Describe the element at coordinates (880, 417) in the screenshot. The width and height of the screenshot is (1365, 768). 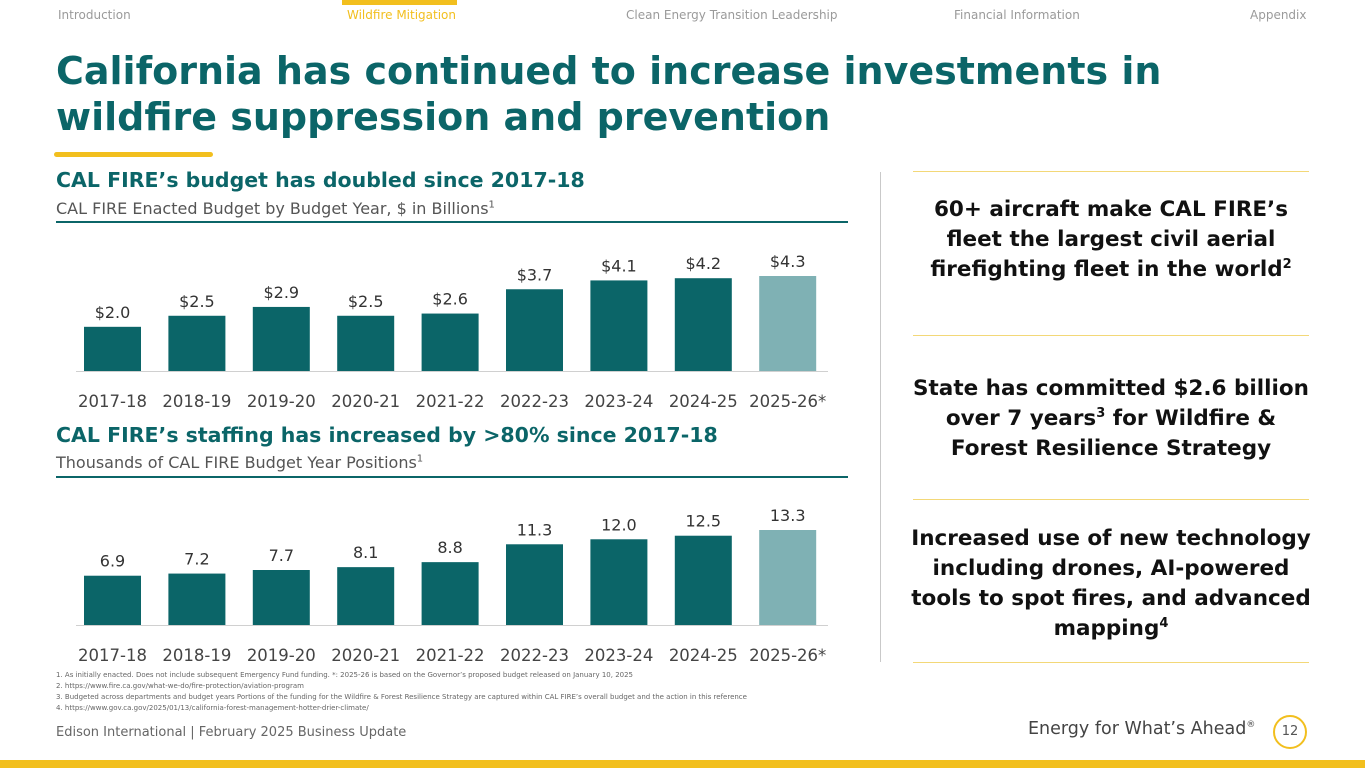
I see `vertical-divider` at that location.